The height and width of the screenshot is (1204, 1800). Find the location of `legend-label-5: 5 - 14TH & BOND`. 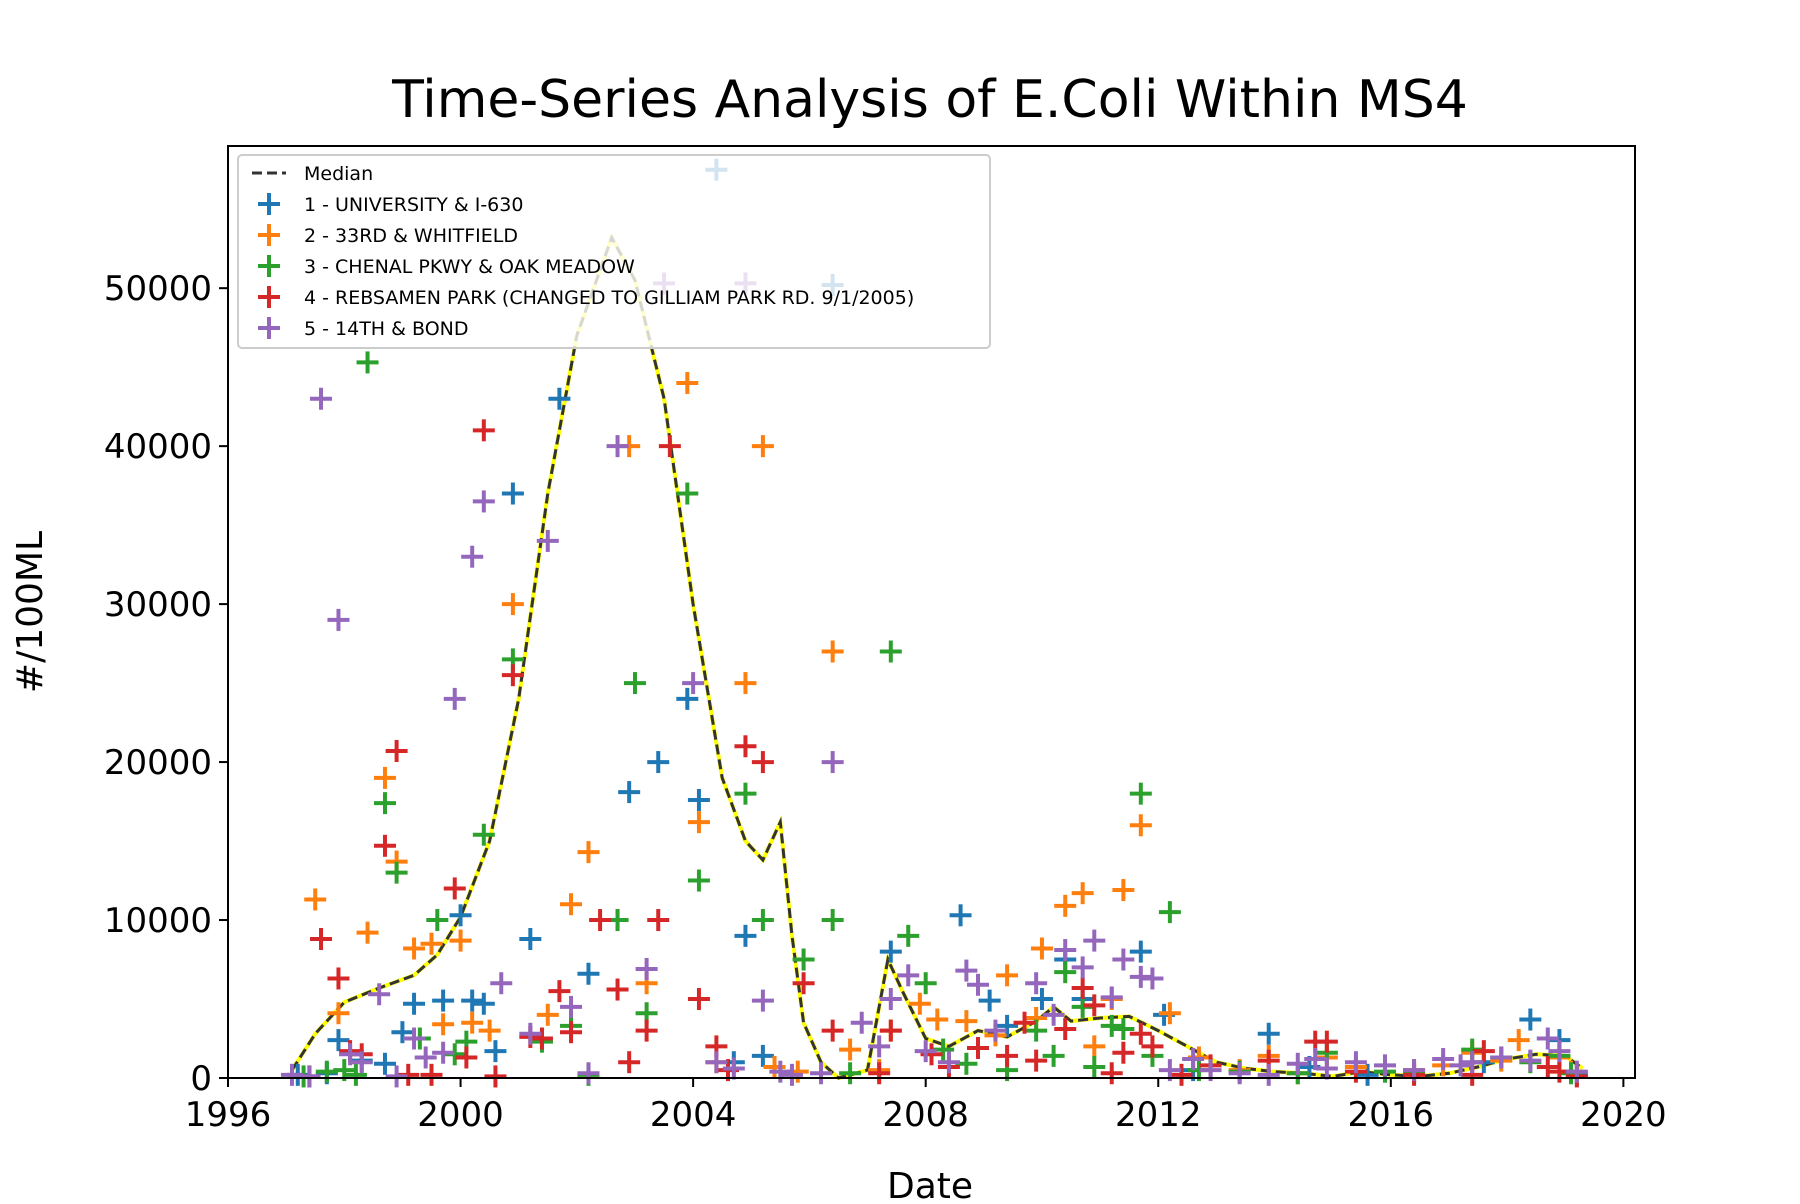

legend-label-5: 5 - 14TH & BOND is located at coordinates (386, 329).